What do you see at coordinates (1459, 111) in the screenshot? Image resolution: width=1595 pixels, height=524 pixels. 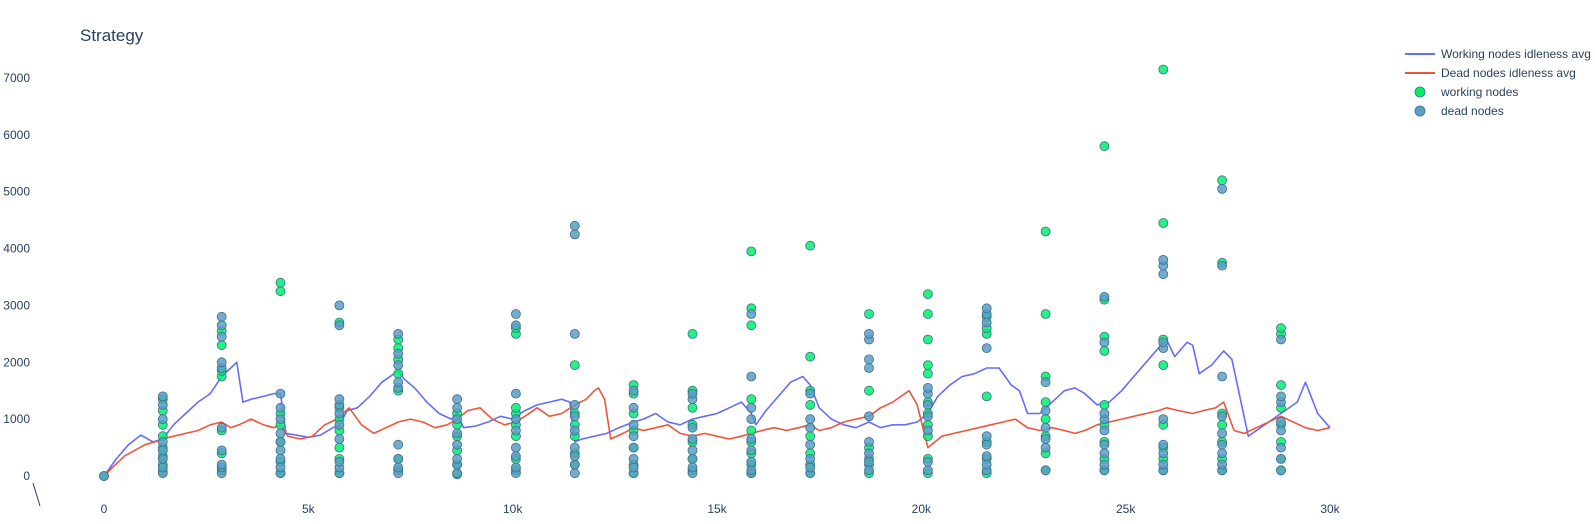 I see `legend-item-dead-nodes: dead nodes` at bounding box center [1459, 111].